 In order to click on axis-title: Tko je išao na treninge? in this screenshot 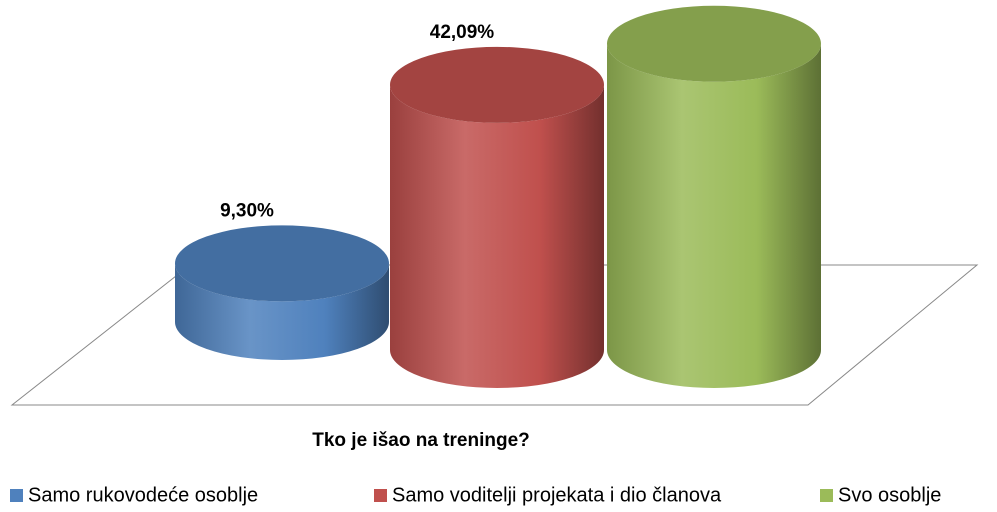, I will do `click(421, 440)`.